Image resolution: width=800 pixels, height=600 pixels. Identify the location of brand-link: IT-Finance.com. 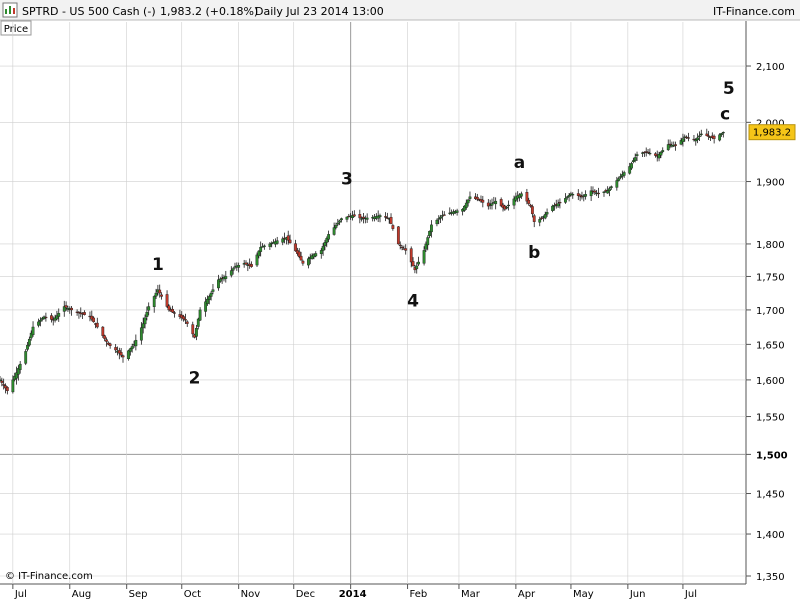
(754, 11).